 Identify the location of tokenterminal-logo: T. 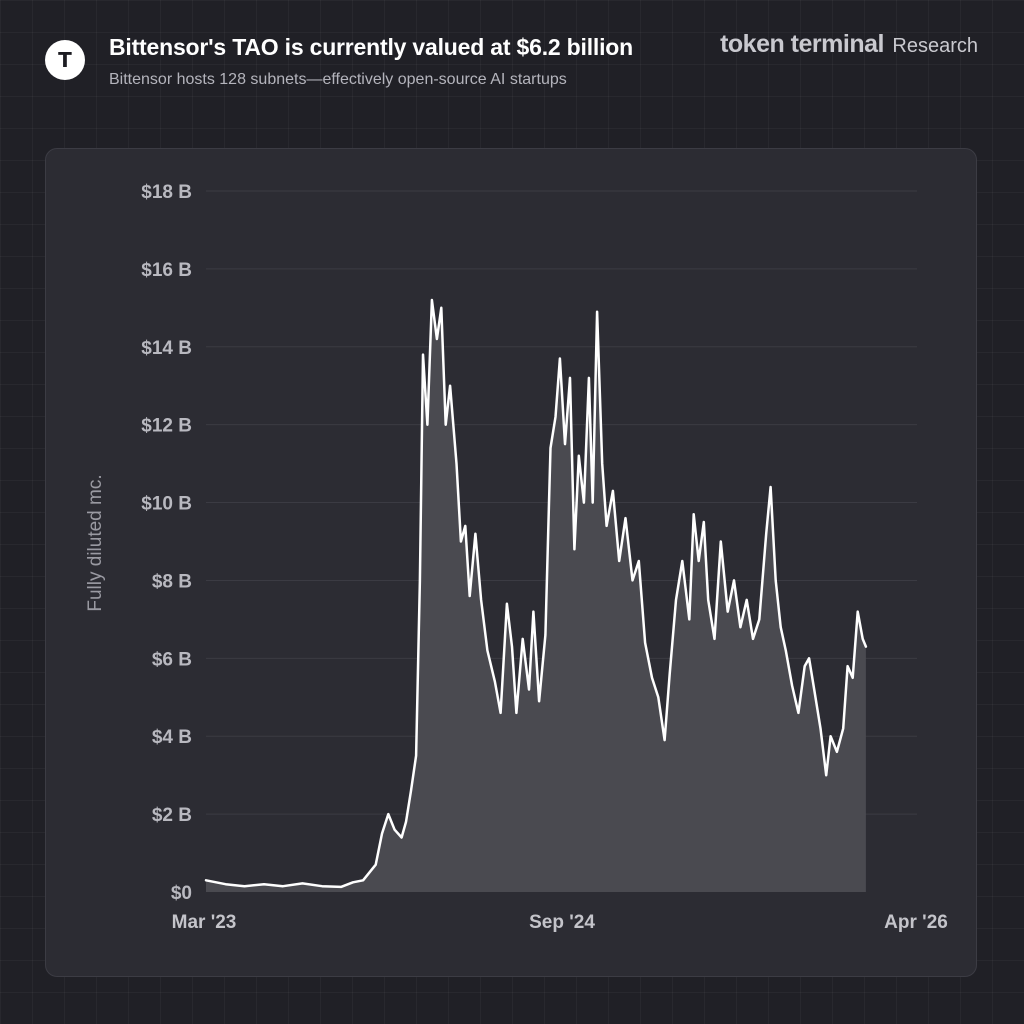
(65, 60).